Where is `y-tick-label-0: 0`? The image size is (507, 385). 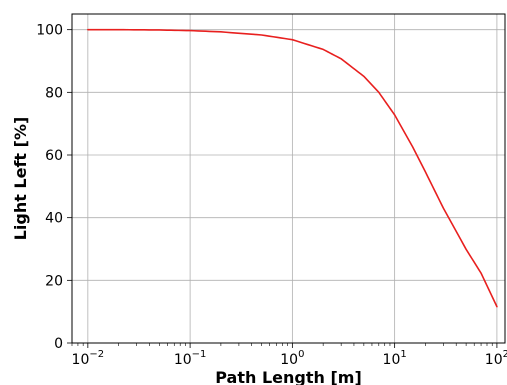
y-tick-label-0: 0 is located at coordinates (58, 344).